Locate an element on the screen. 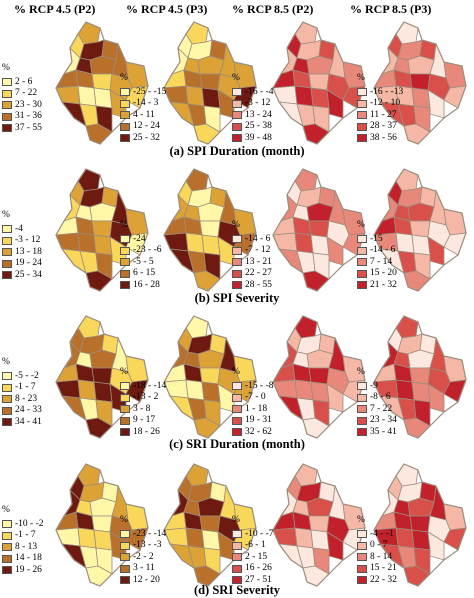 This screenshot has width=474, height=598. legend-label: -23 - -6 is located at coordinates (147, 250).